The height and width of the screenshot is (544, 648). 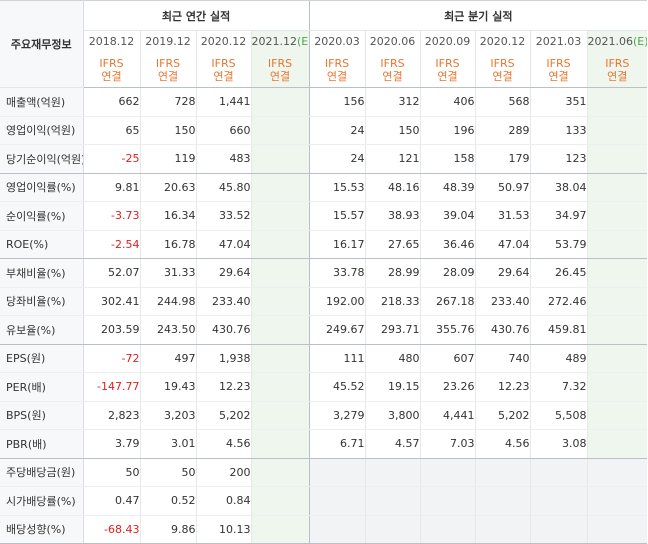 What do you see at coordinates (223, 102) in the screenshot?
I see `annual-value: 1,441` at bounding box center [223, 102].